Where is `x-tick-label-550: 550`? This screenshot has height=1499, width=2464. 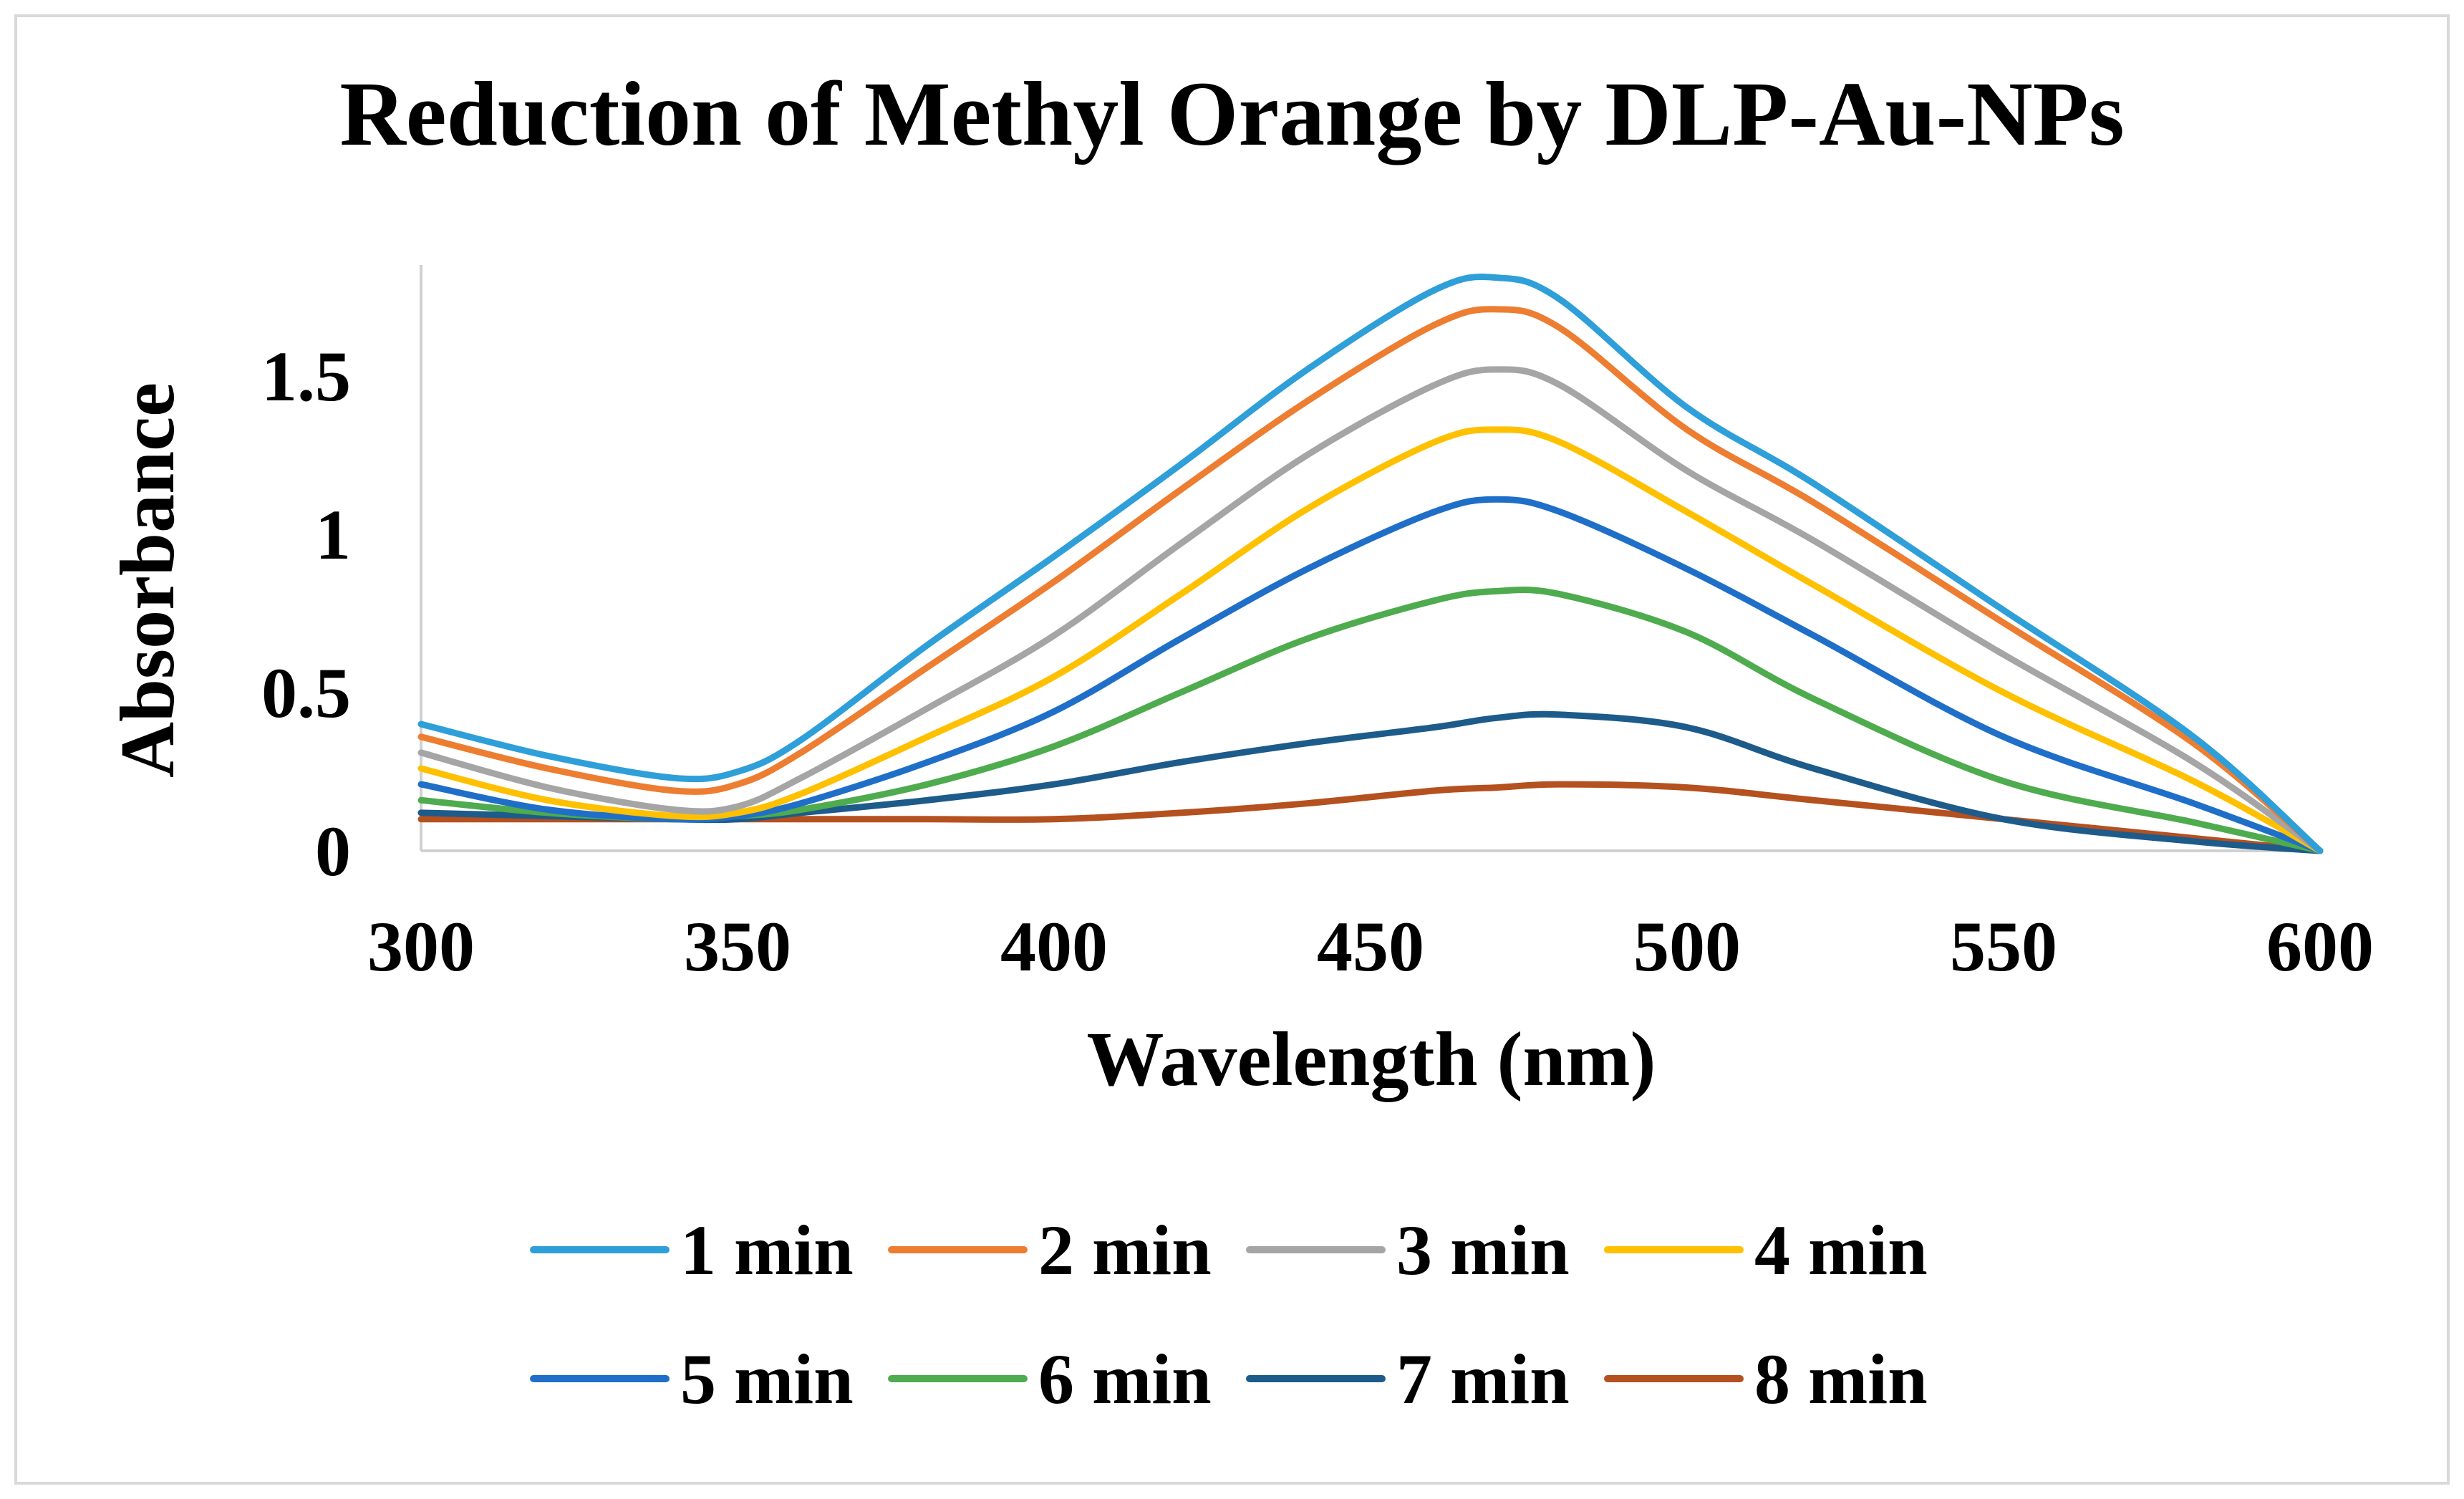 x-tick-label-550: 550 is located at coordinates (2003, 946).